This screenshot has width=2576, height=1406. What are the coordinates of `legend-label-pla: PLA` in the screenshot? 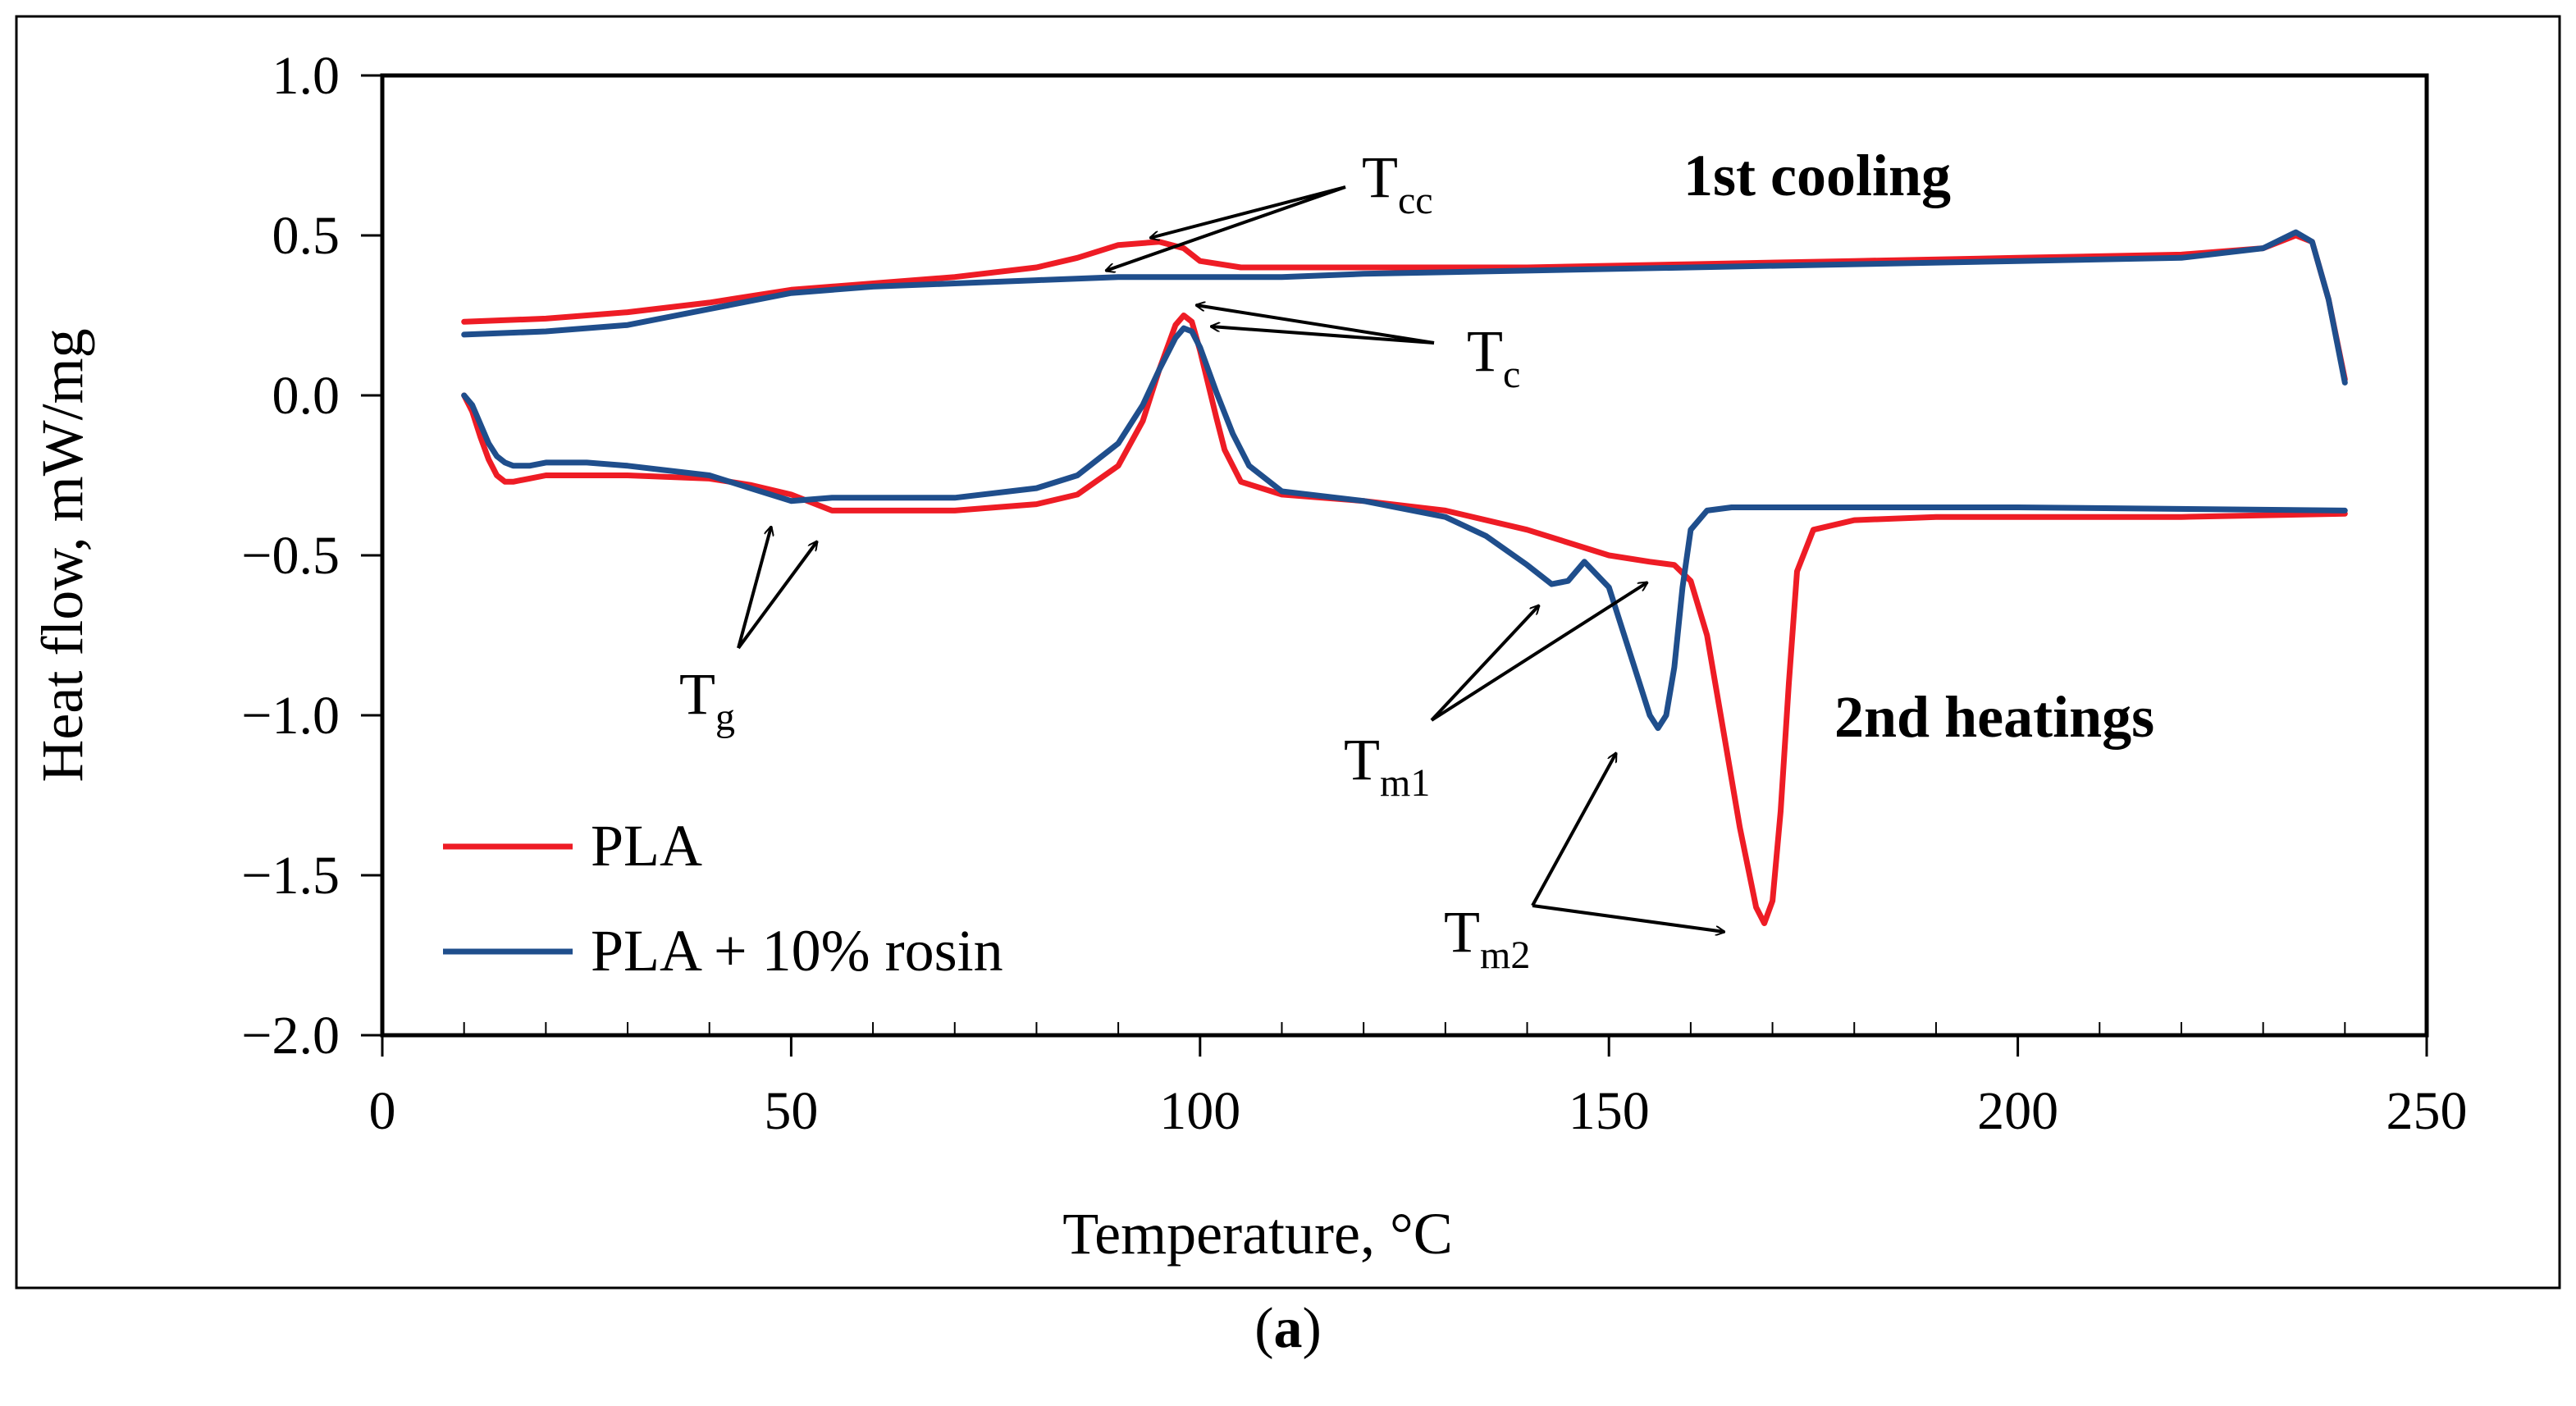 It's located at (647, 846).